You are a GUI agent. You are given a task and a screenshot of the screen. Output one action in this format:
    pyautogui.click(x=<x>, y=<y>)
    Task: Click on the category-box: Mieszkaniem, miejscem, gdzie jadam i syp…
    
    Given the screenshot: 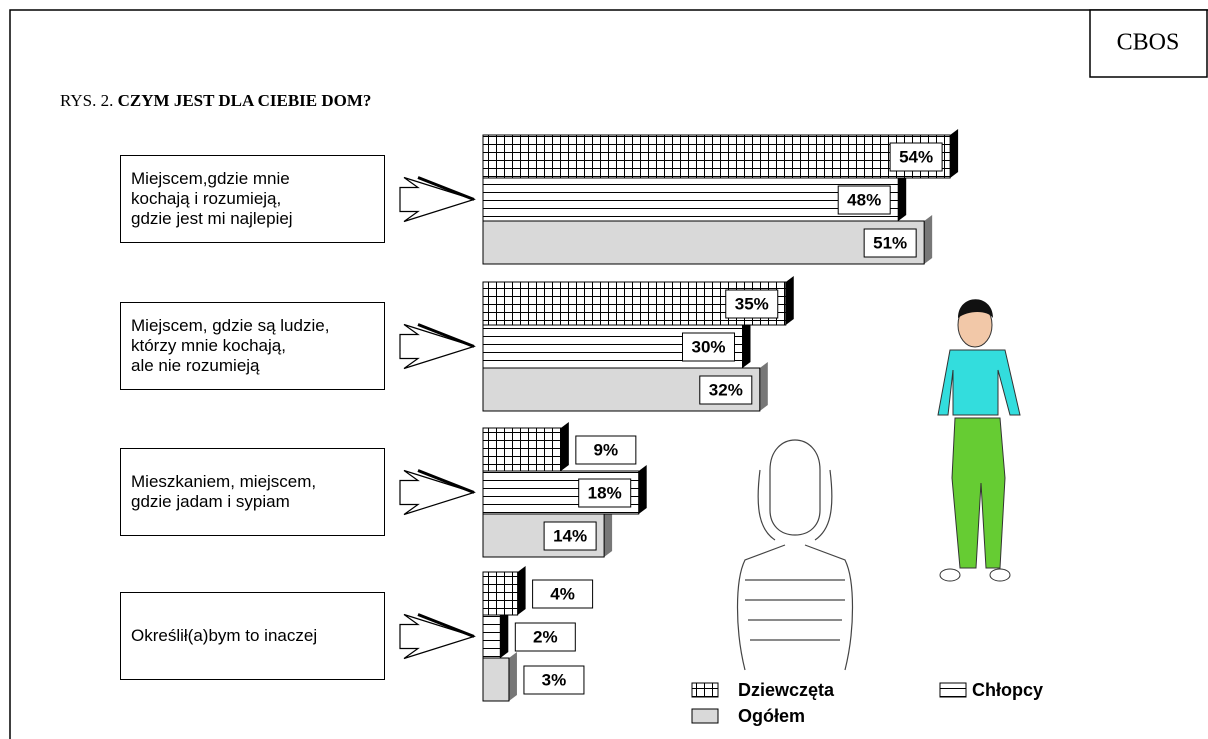 What is the action you would take?
    pyautogui.click(x=252, y=491)
    